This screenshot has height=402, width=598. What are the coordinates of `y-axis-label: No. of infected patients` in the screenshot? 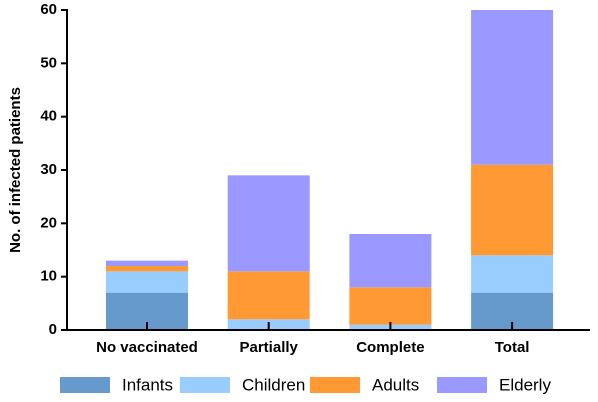 It's located at (15, 170).